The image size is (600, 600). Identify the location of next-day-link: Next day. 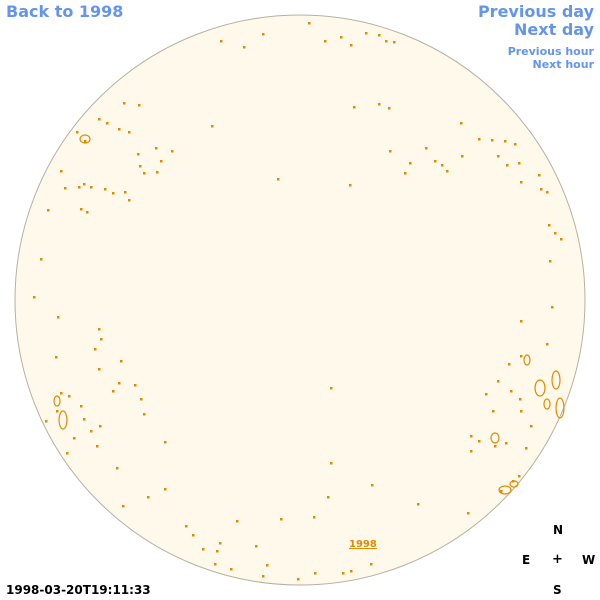
(554, 29).